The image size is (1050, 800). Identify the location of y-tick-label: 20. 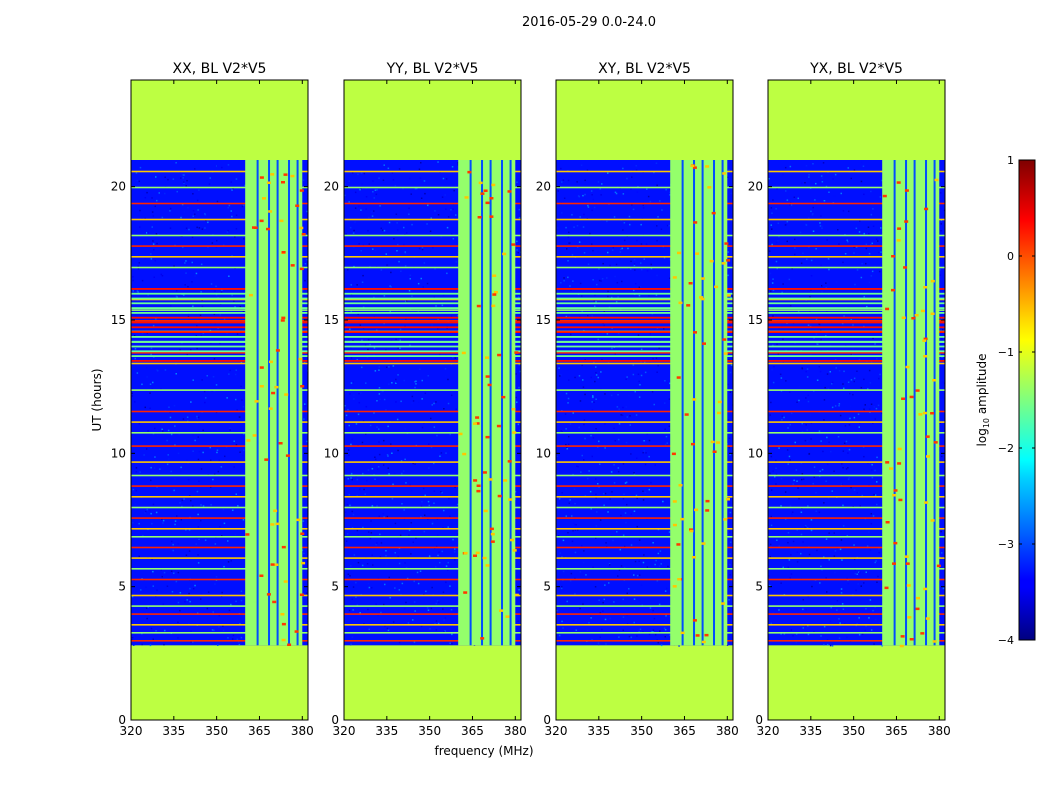
(331, 187).